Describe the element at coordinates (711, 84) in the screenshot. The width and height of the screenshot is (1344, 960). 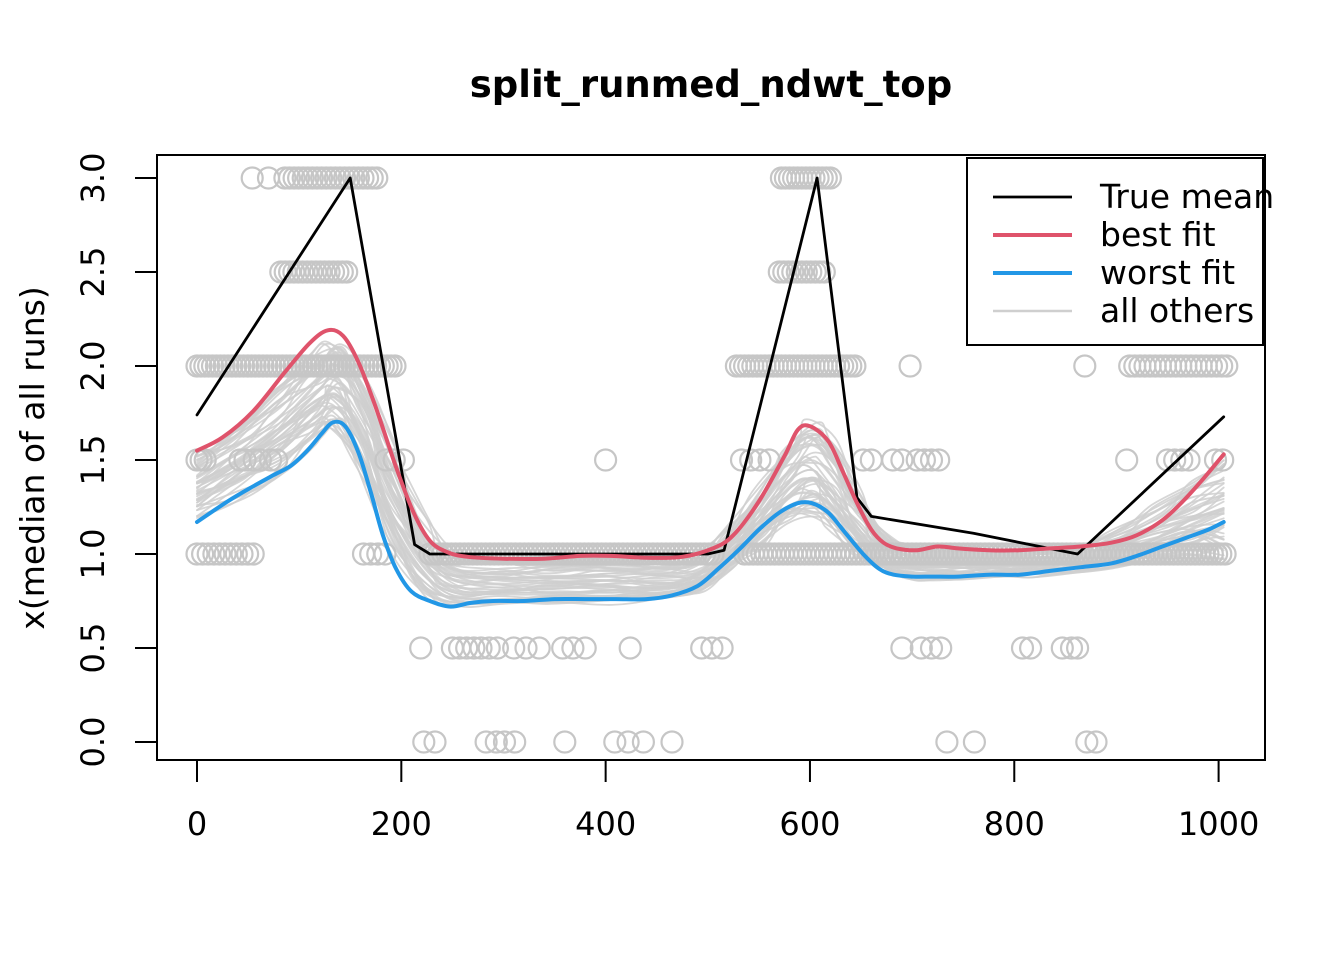
I see `chart-title: split_runmed_ndwt_top` at that location.